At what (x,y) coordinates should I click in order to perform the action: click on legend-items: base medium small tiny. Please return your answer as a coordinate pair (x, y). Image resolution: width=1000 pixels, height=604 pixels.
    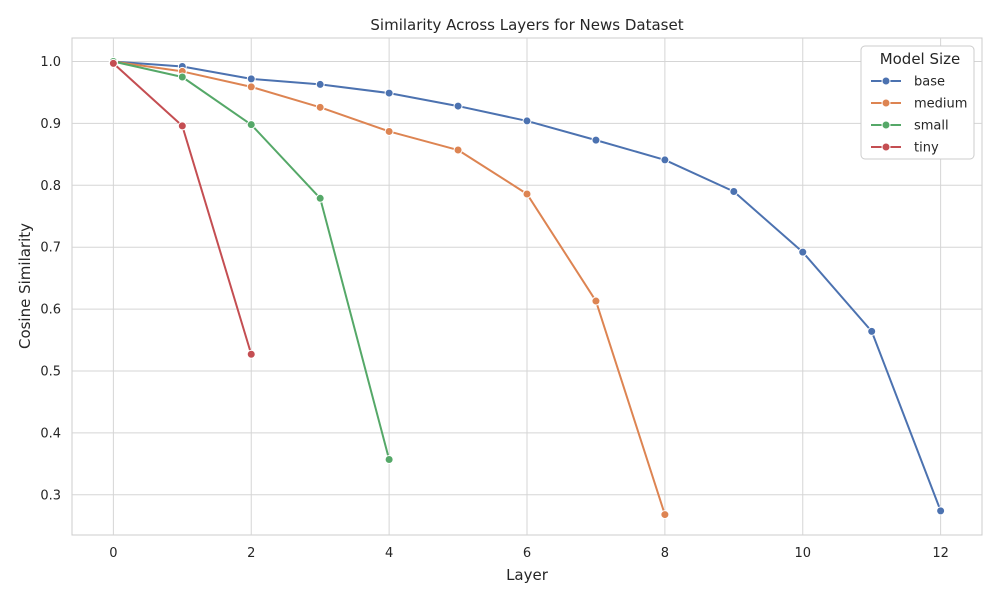
    Looking at the image, I should click on (919, 115).